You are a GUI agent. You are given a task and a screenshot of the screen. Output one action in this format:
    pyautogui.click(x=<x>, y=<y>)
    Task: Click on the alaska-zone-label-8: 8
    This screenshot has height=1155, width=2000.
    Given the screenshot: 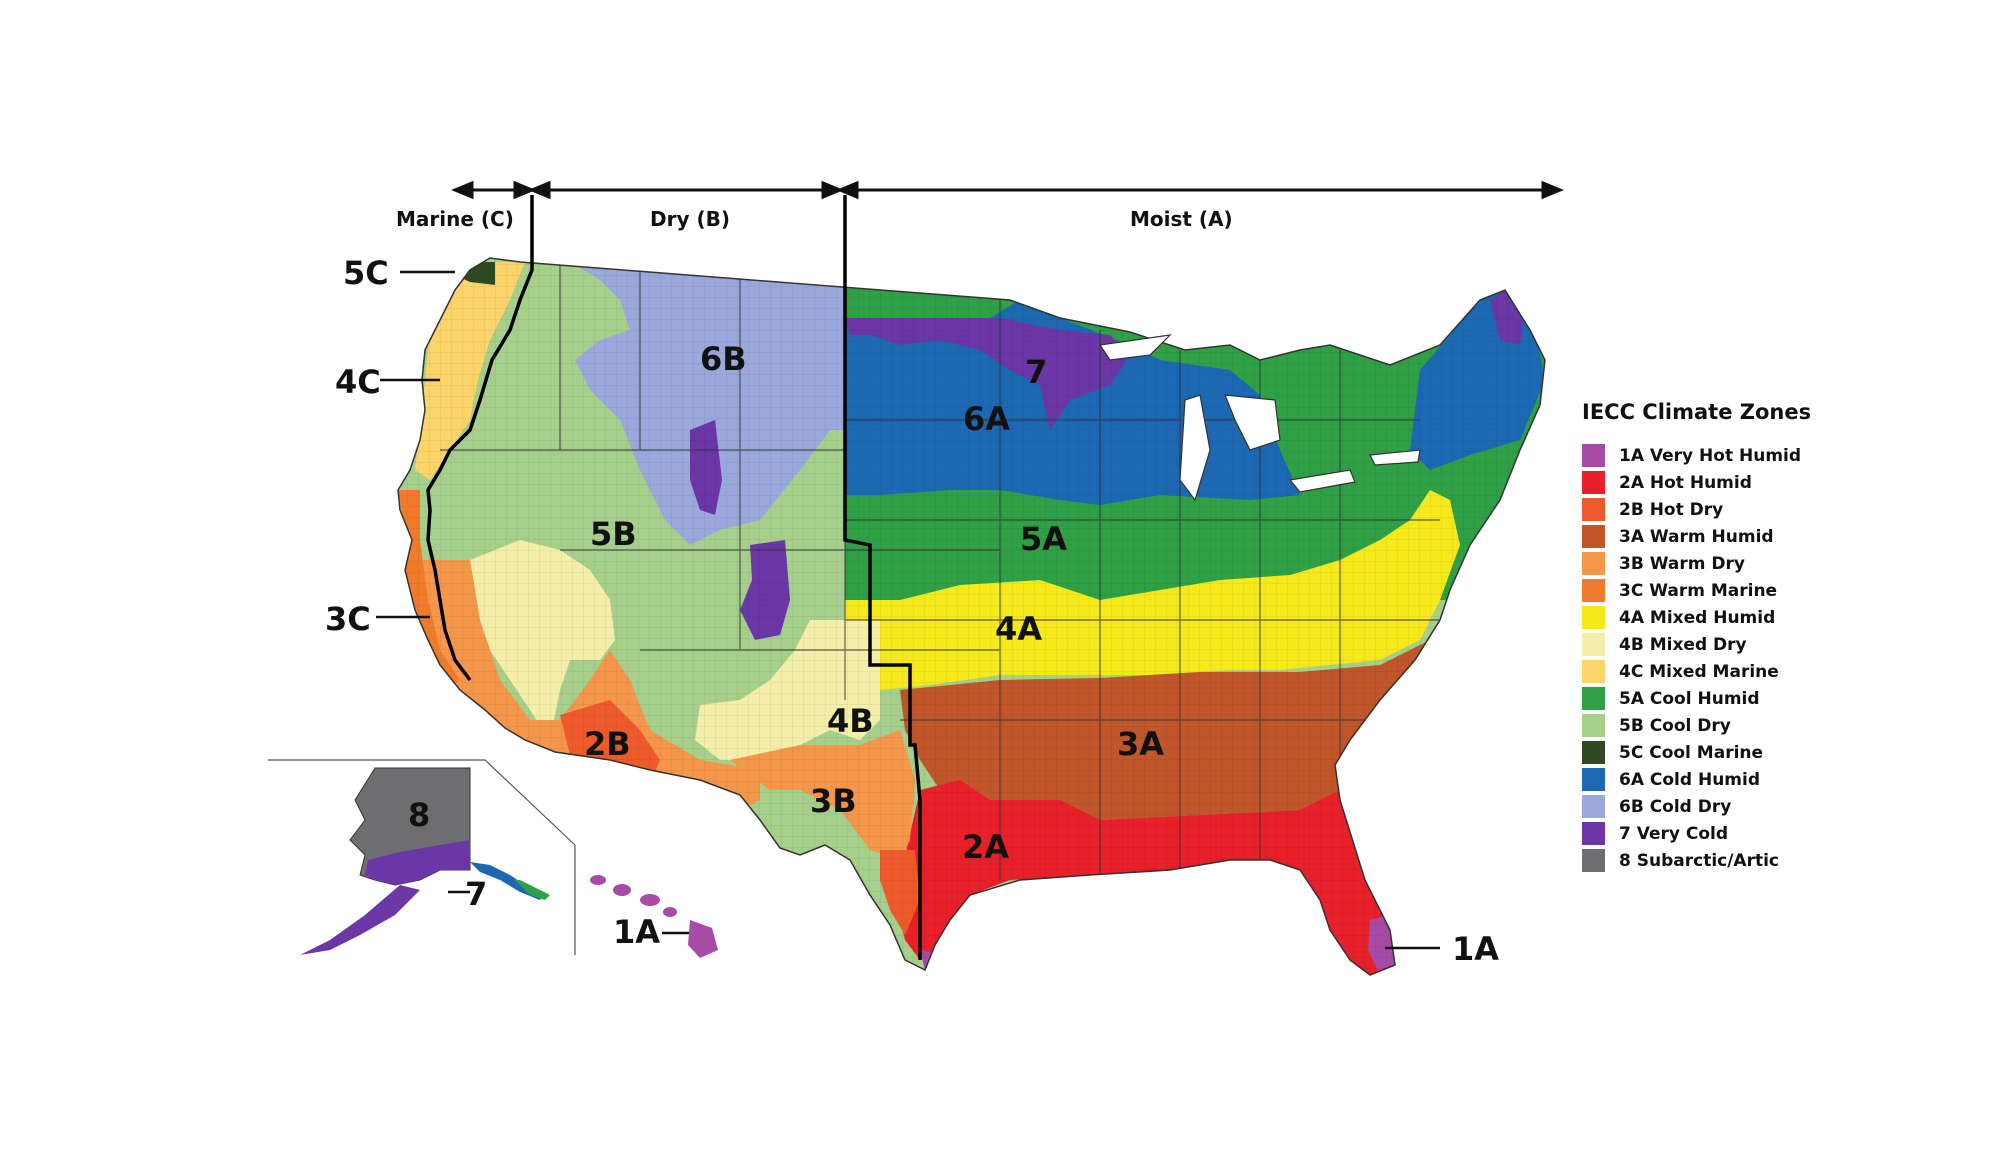 What is the action you would take?
    pyautogui.click(x=419, y=815)
    